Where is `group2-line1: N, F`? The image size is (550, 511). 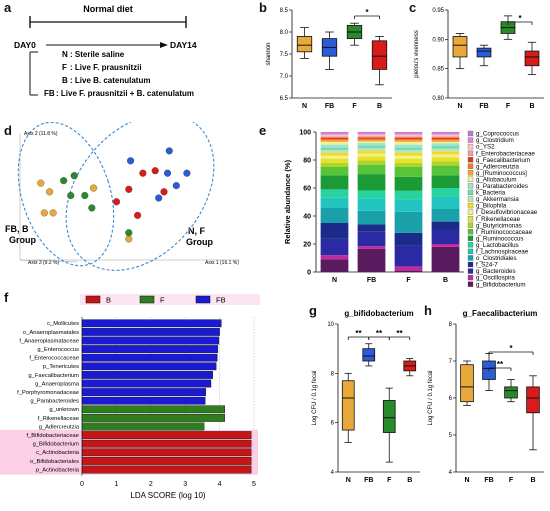 group2-line1: N, F is located at coordinates (197, 231).